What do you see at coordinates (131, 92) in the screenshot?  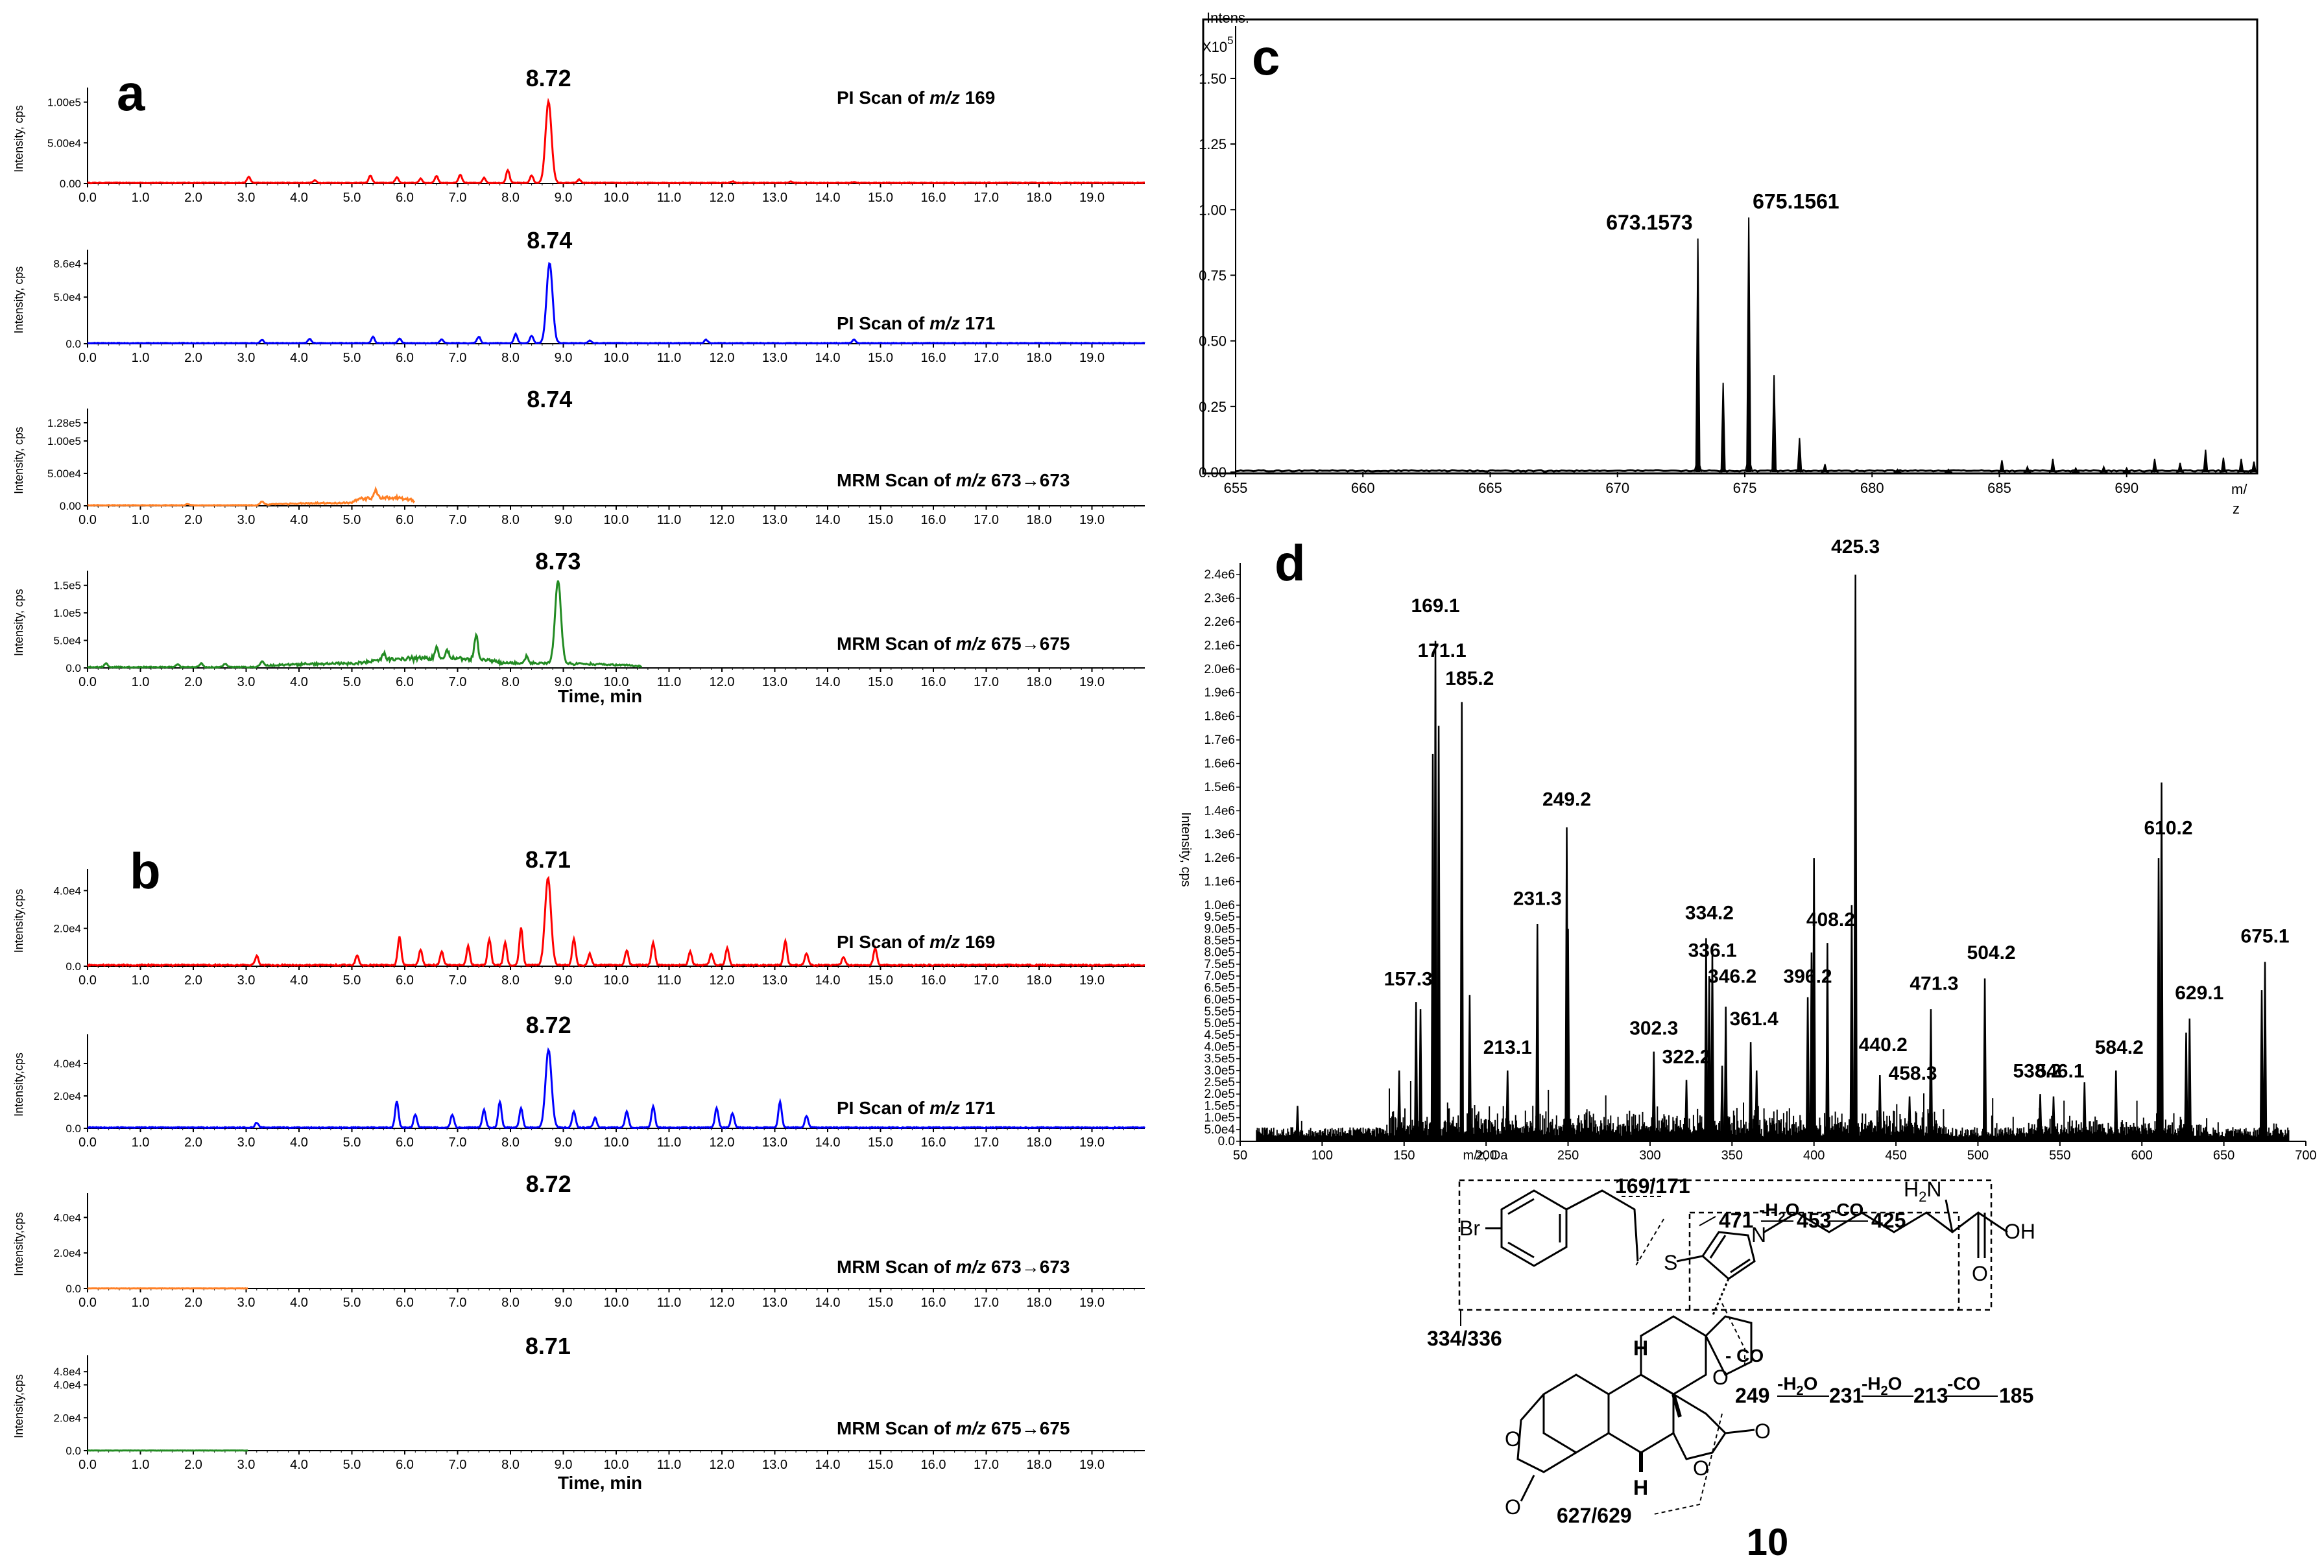 I see `panel-label-a: a` at bounding box center [131, 92].